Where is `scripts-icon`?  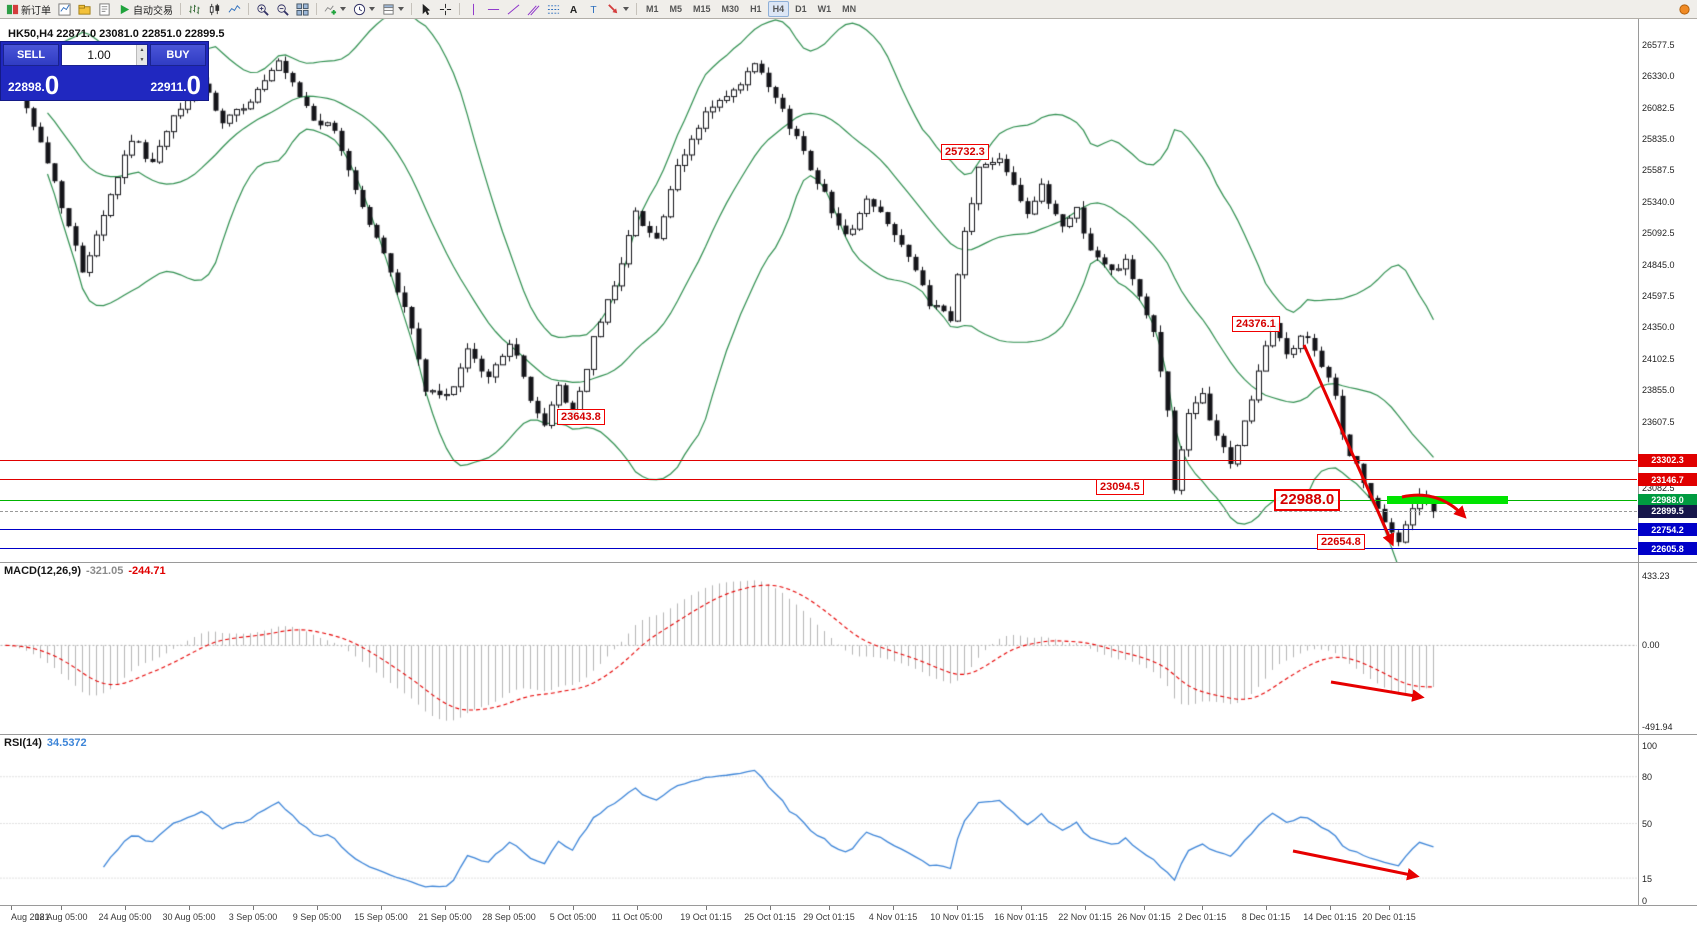
scripts-icon is located at coordinates (104, 9).